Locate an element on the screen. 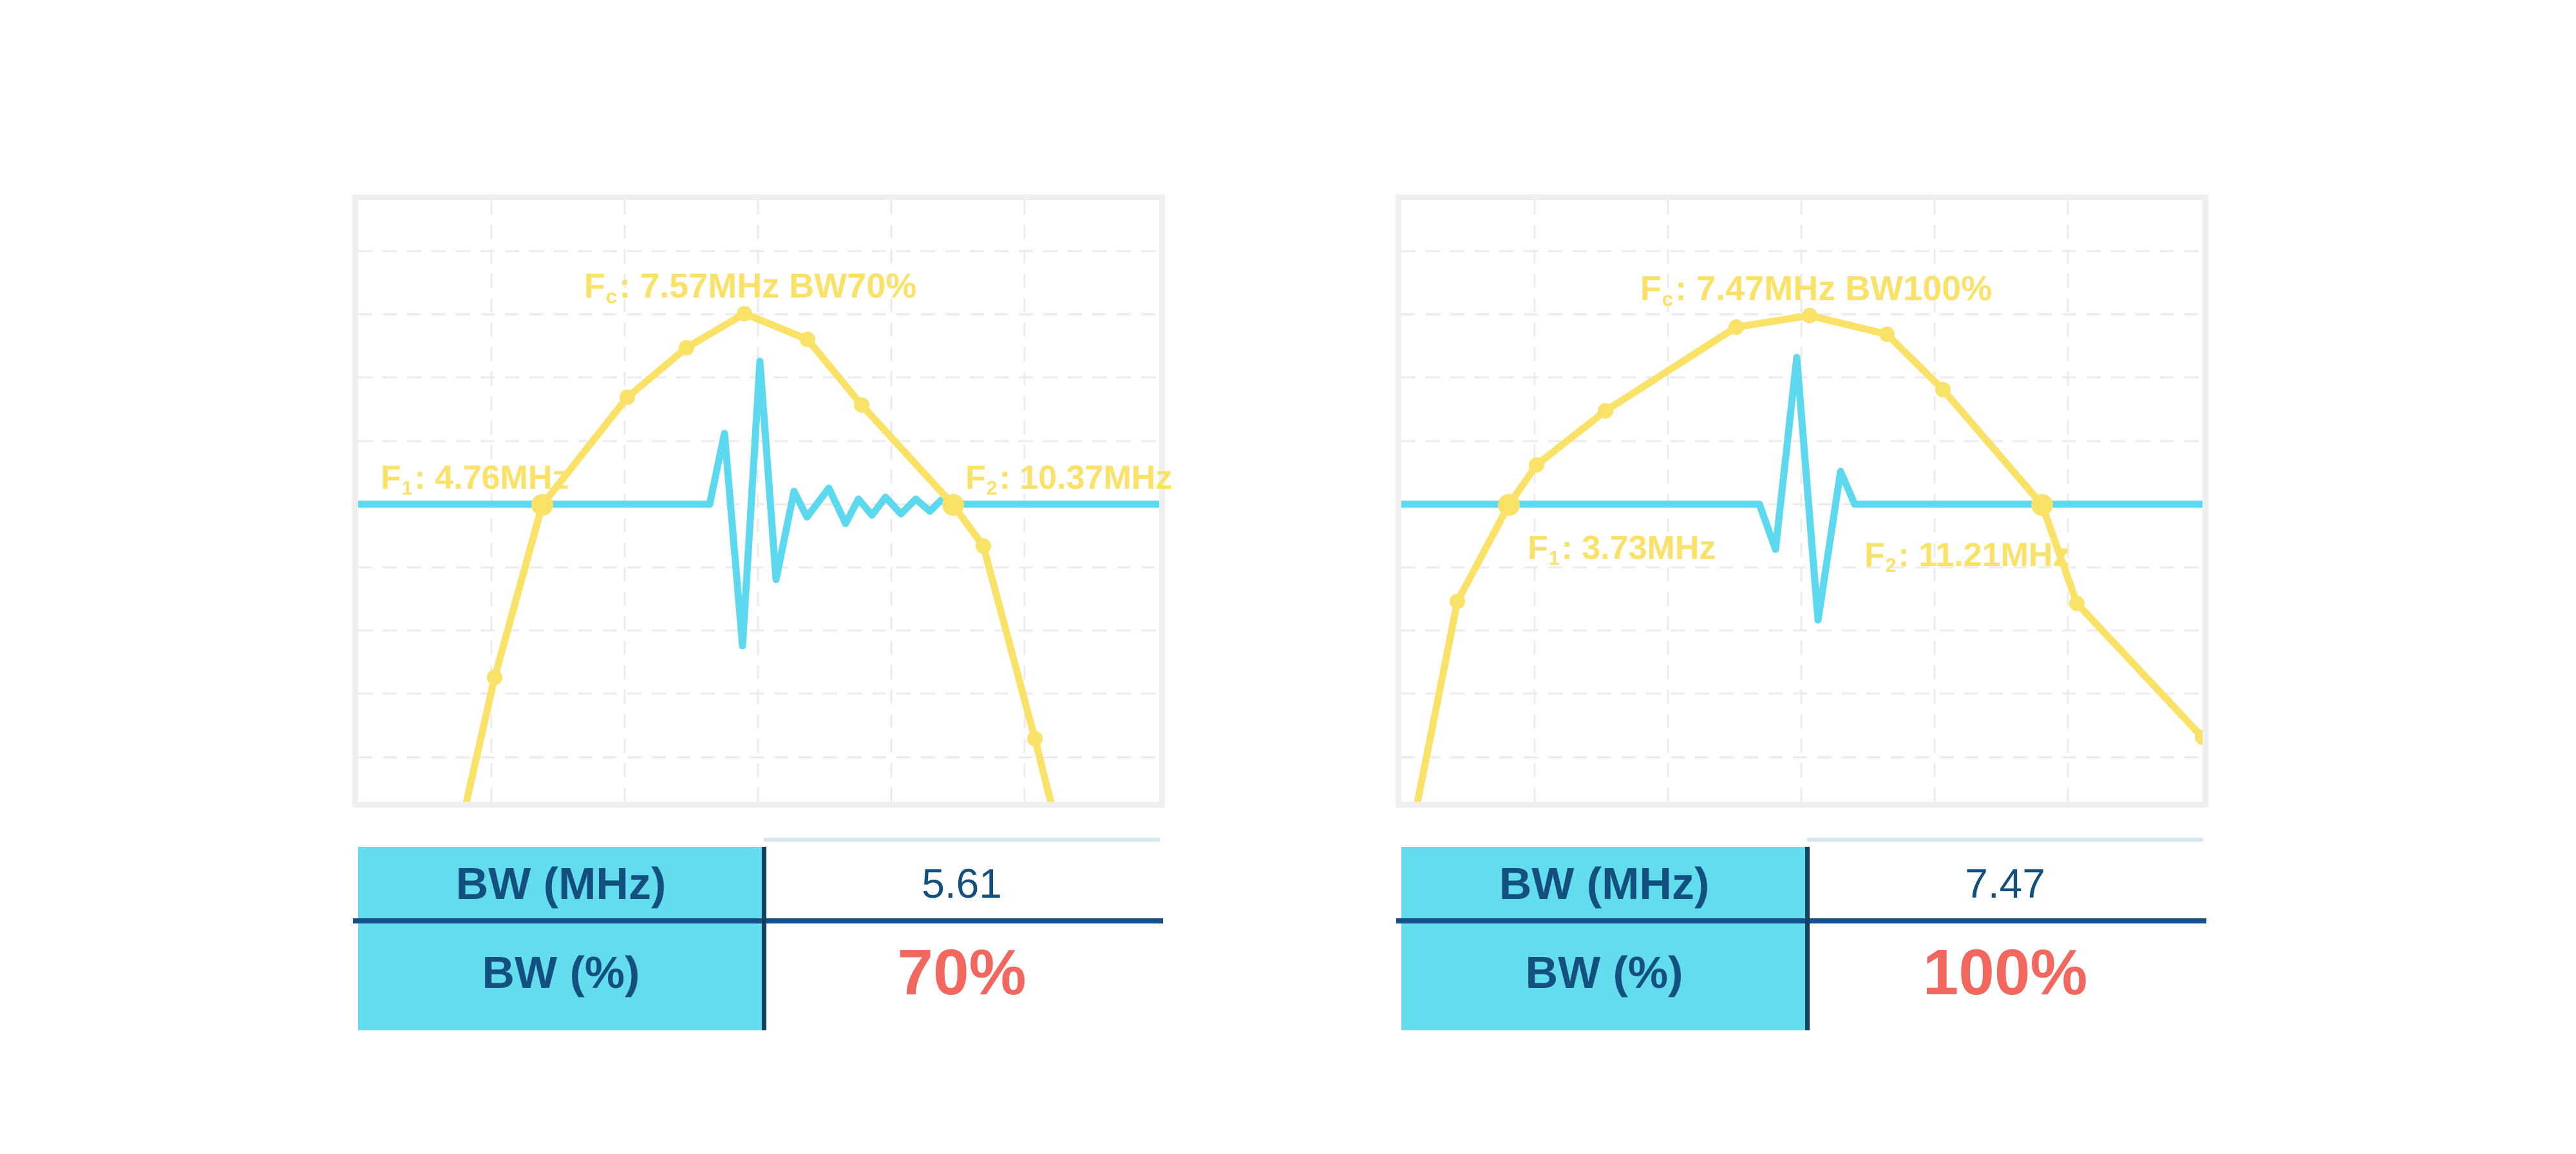 The width and height of the screenshot is (2576, 1154). bw-mhz-value-cell: 5.61 is located at coordinates (962, 884).